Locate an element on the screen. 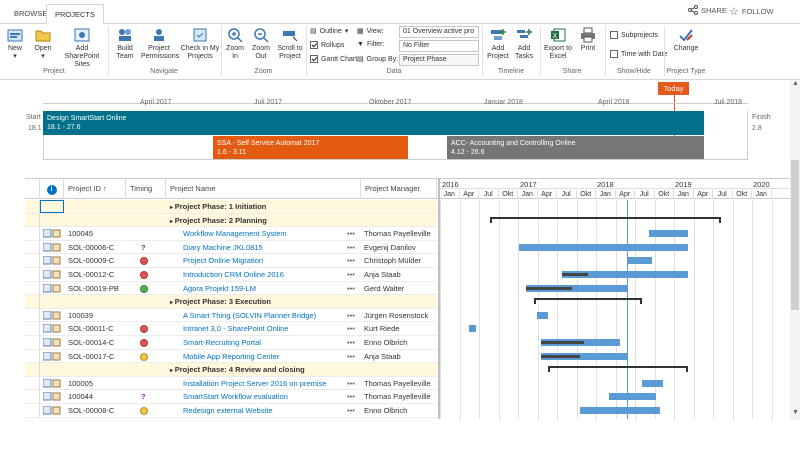 The image size is (800, 450). grid-splitter is located at coordinates (439, 299).